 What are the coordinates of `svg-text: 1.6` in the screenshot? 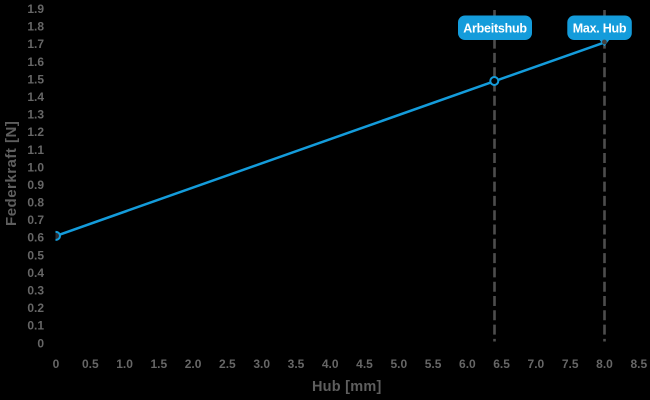 It's located at (35, 62).